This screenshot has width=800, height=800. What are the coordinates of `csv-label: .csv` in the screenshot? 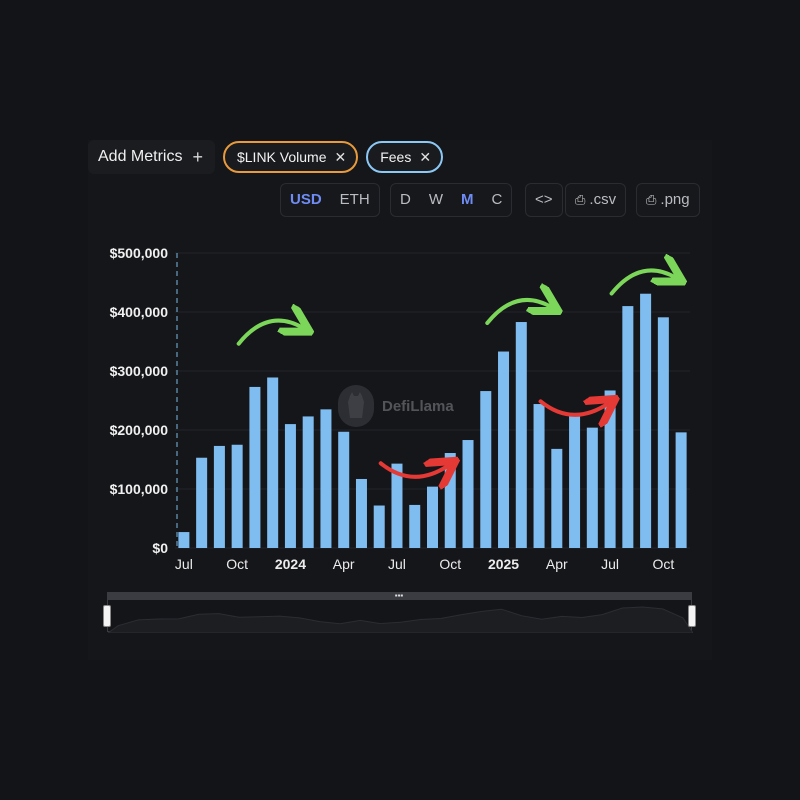 It's located at (603, 199).